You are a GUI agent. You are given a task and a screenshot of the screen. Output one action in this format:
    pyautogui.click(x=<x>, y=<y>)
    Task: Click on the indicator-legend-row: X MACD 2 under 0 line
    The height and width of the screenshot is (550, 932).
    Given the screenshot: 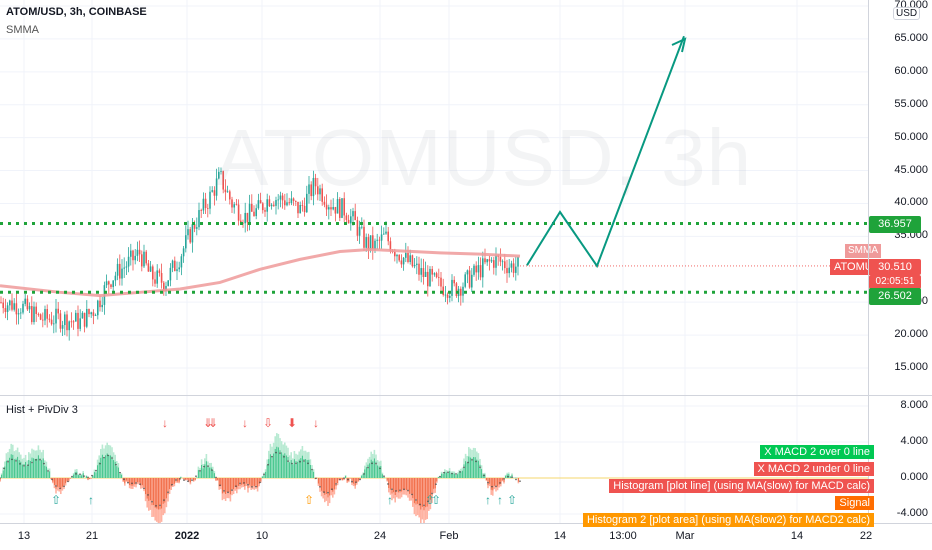 What is the action you would take?
    pyautogui.click(x=674, y=467)
    